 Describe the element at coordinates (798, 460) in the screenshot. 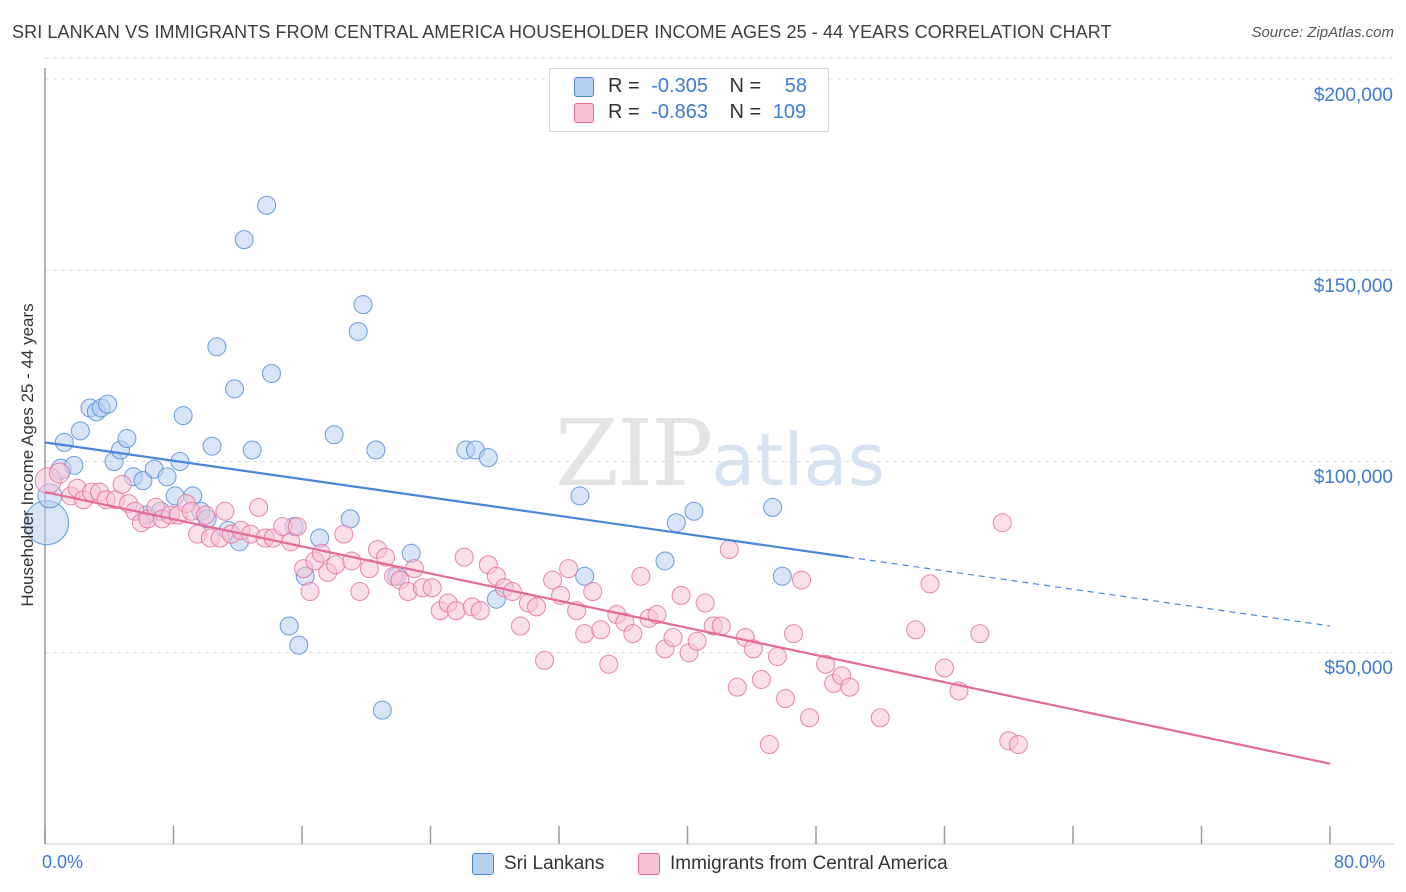

I see `watermark-atlas: atlas` at that location.